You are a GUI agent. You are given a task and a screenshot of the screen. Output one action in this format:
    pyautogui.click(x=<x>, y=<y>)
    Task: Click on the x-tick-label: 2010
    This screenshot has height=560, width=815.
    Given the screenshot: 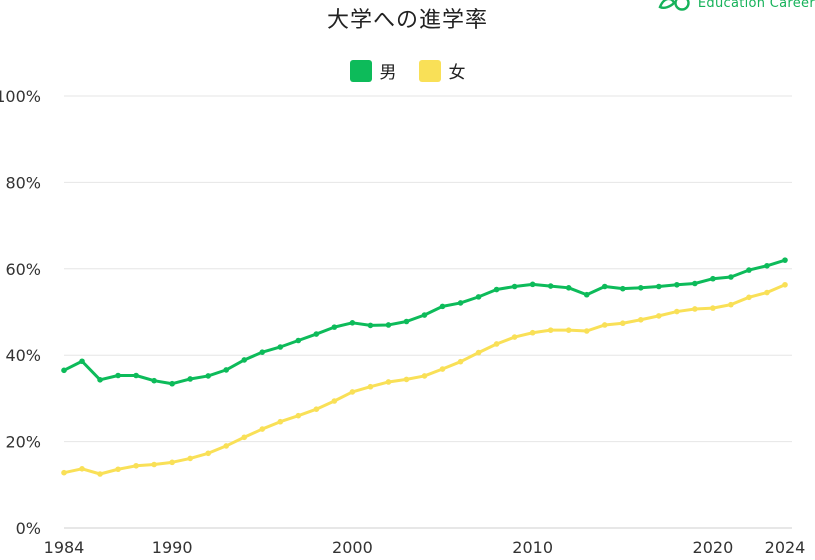 What is the action you would take?
    pyautogui.click(x=532, y=547)
    